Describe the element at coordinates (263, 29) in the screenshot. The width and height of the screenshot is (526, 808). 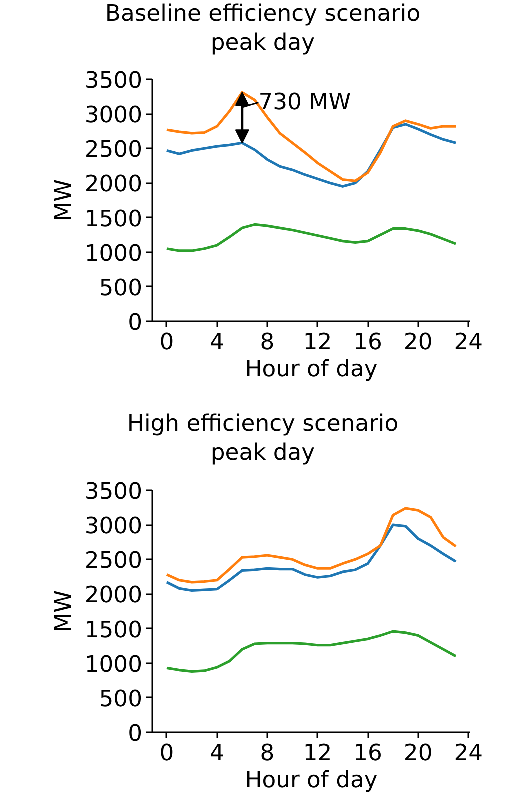
I see `chart-title: Baseline efficiency scenario peak day` at that location.